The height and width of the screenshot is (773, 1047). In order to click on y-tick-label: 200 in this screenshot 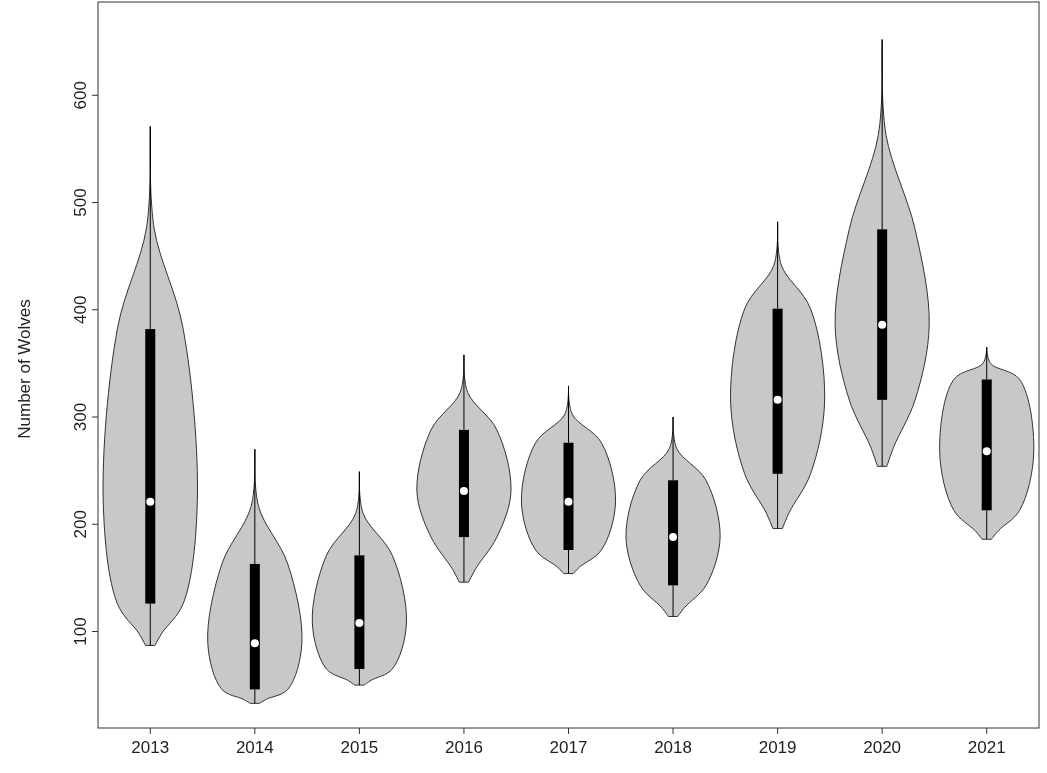, I will do `click(80, 524)`.